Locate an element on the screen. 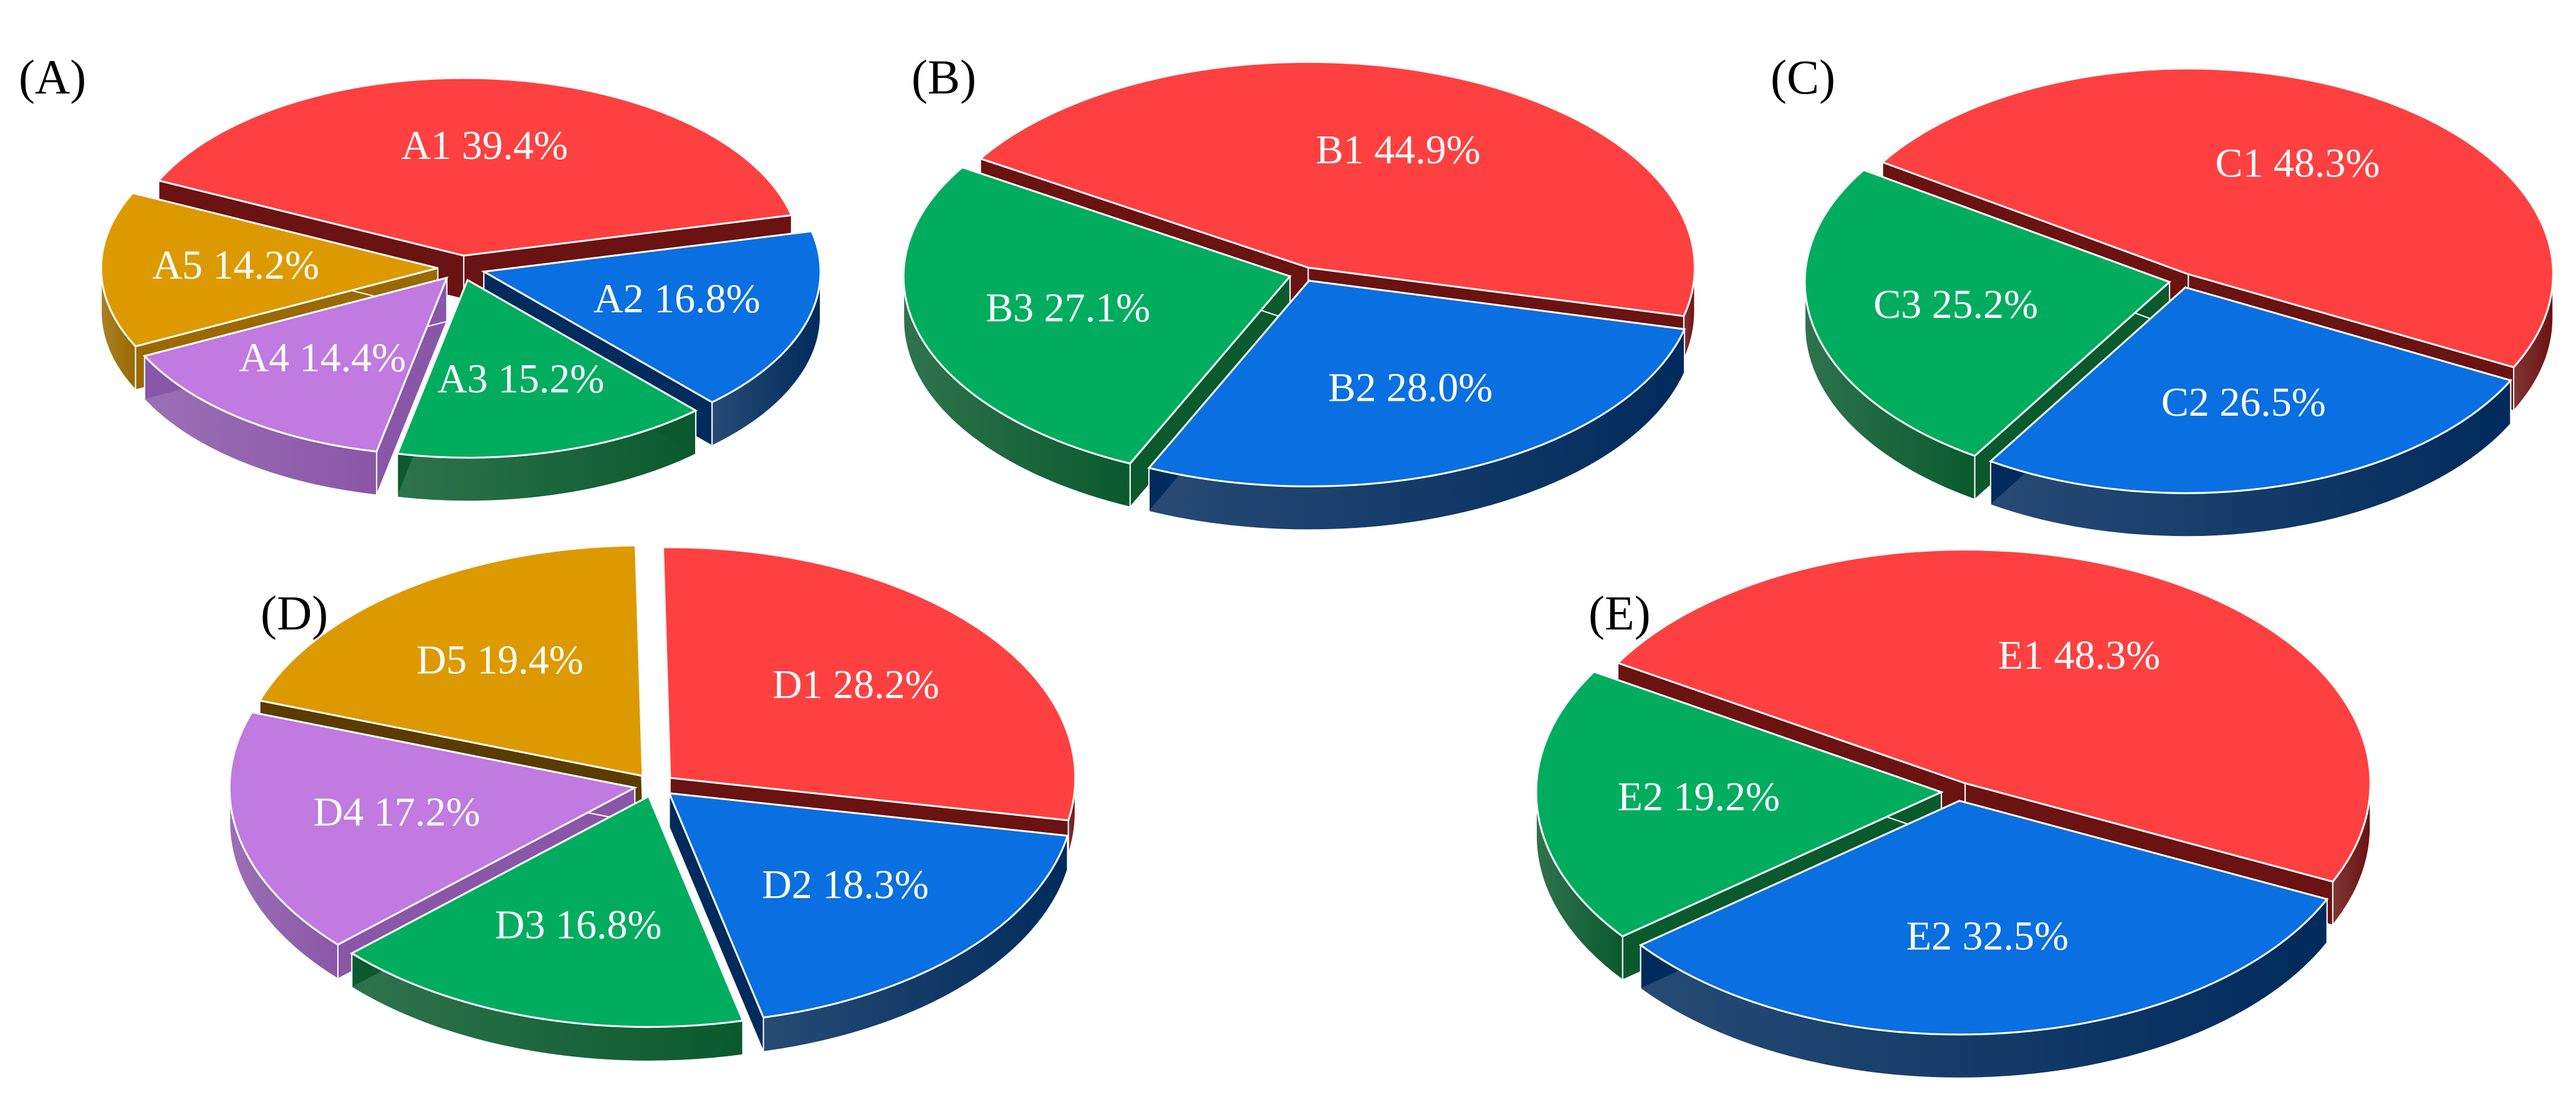 The height and width of the screenshot is (1115, 2576). panel-letter: (C) is located at coordinates (1803, 77).